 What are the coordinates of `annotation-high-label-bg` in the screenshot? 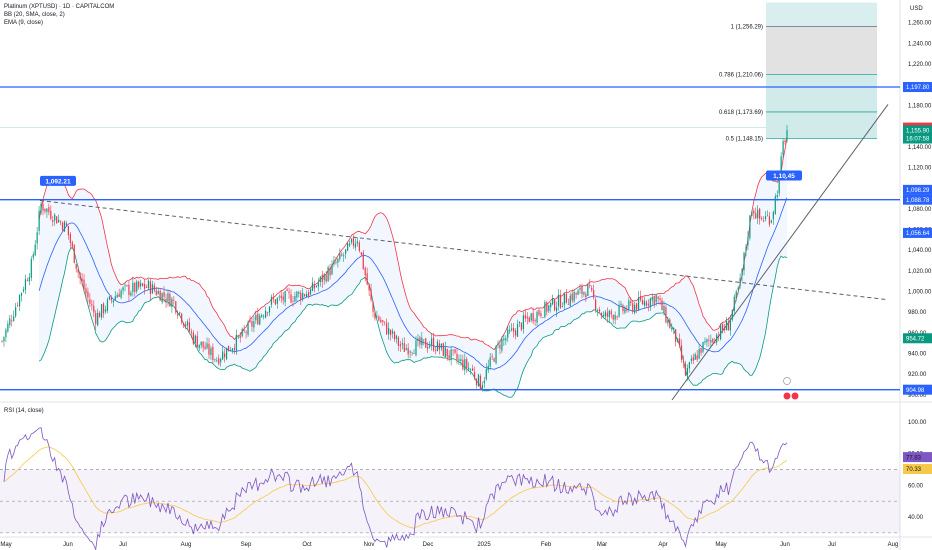 It's located at (58, 180).